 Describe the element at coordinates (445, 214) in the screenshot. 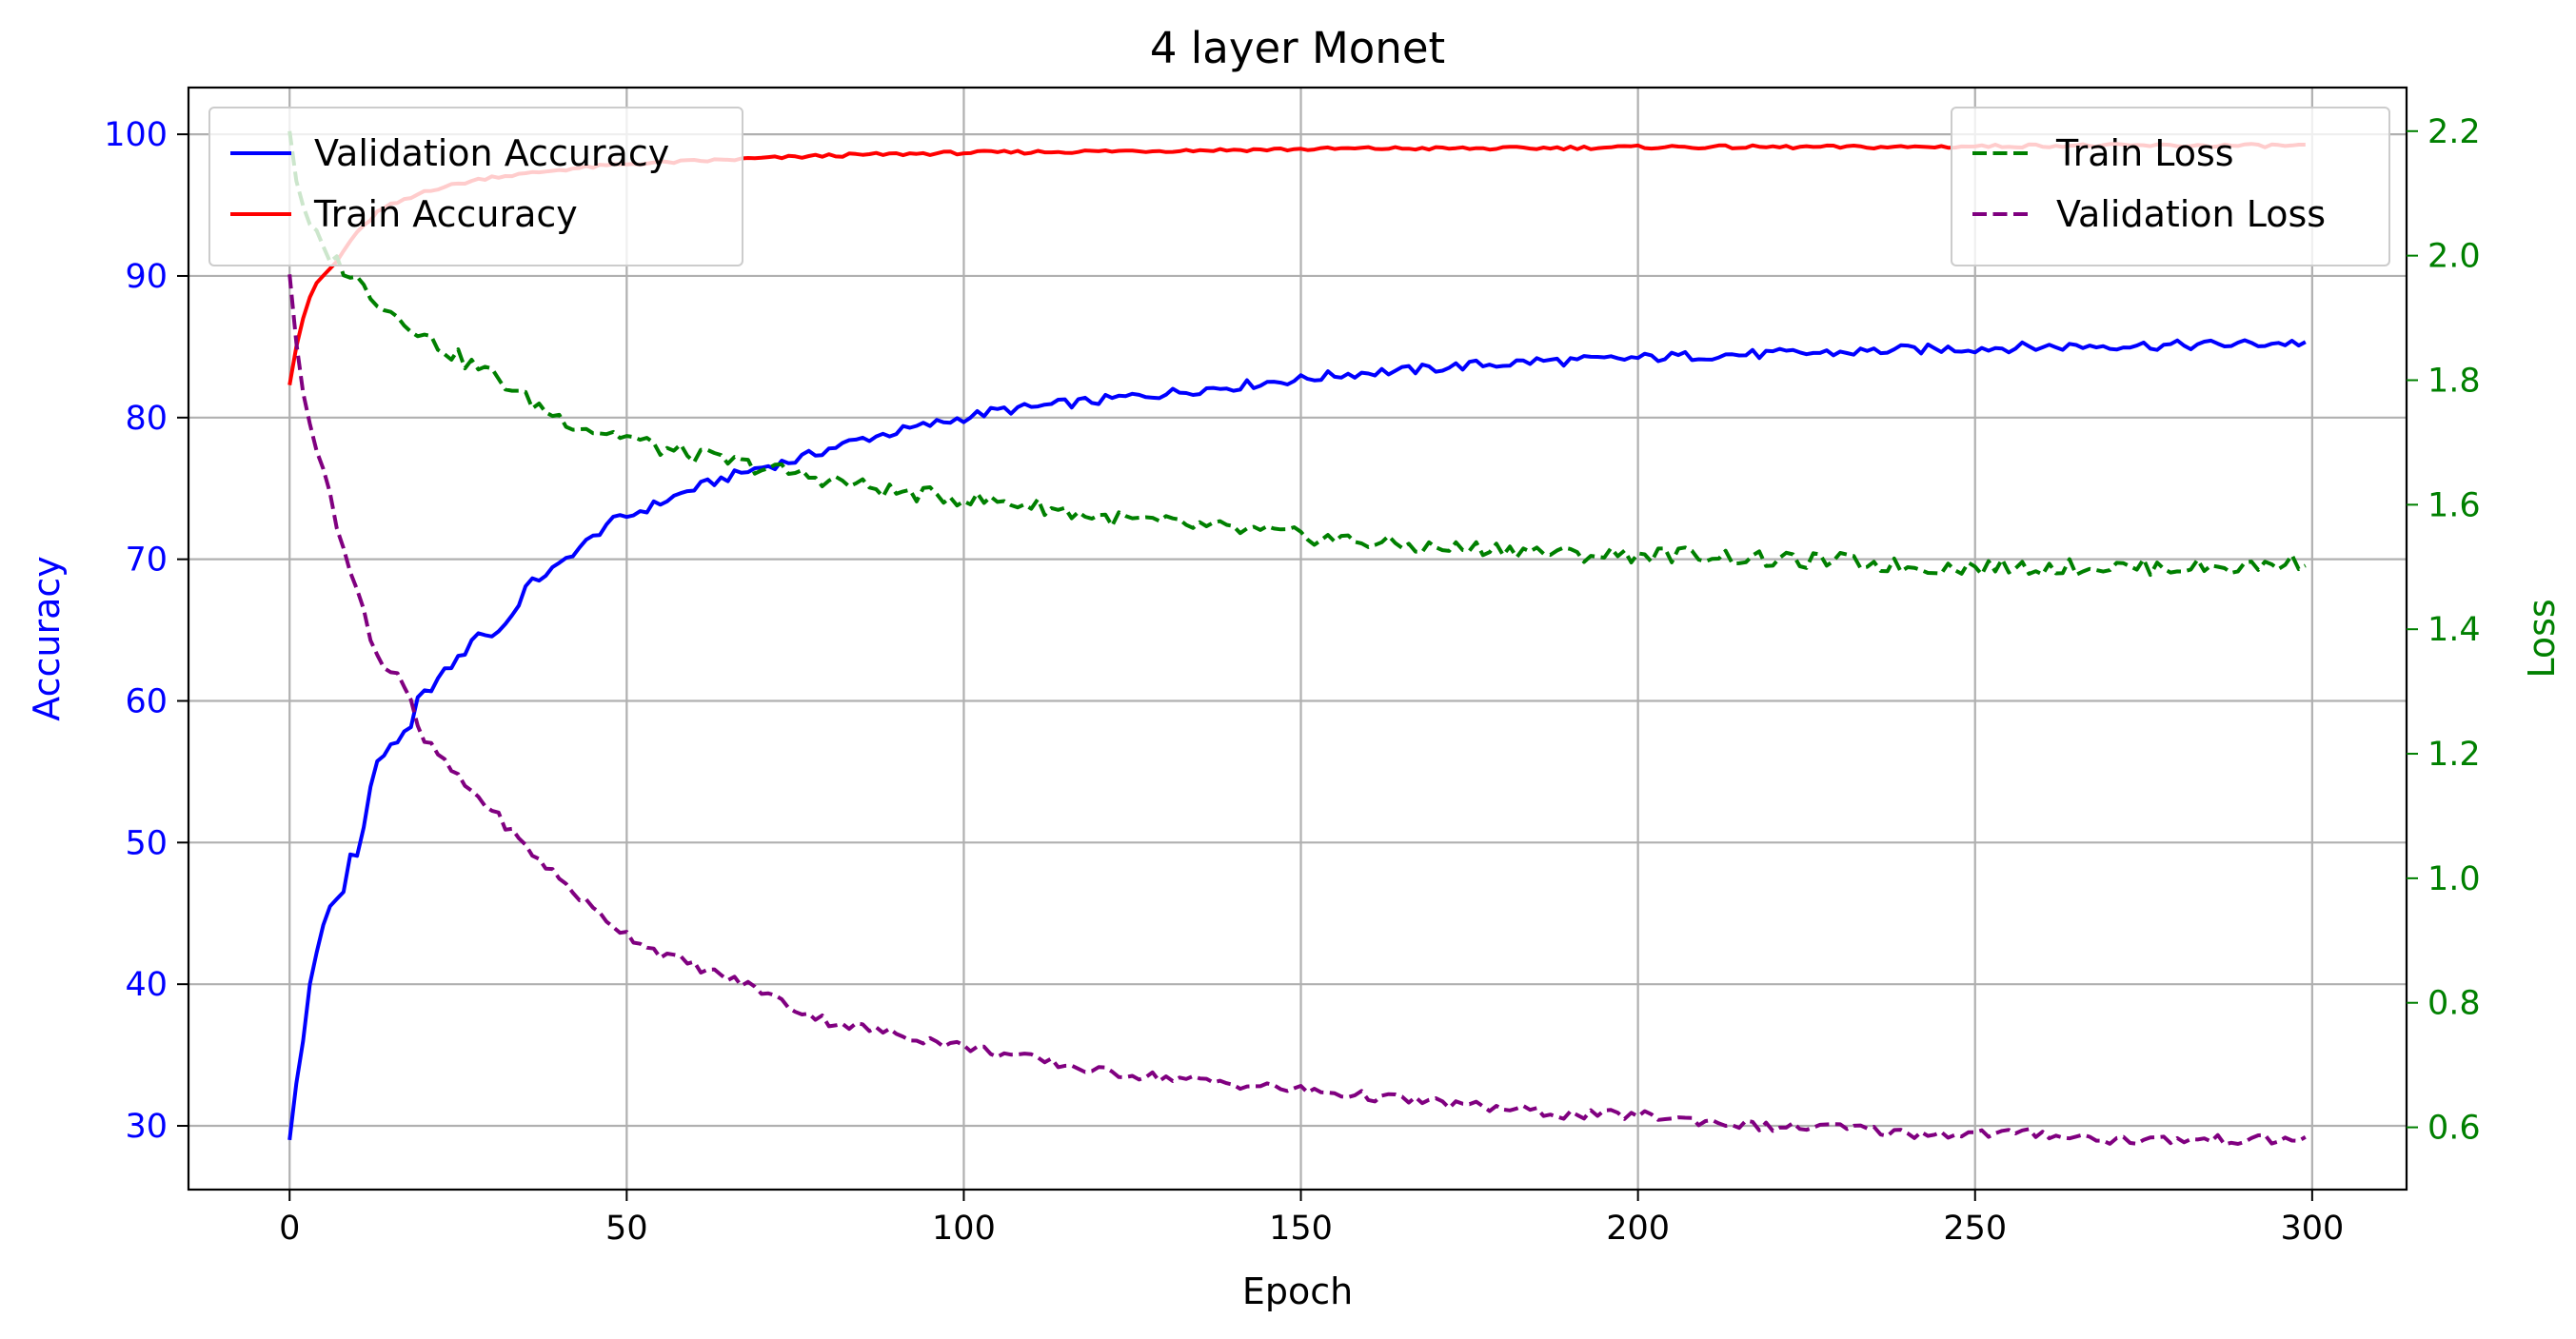

I see `legend-label: Train Accuracy` at that location.